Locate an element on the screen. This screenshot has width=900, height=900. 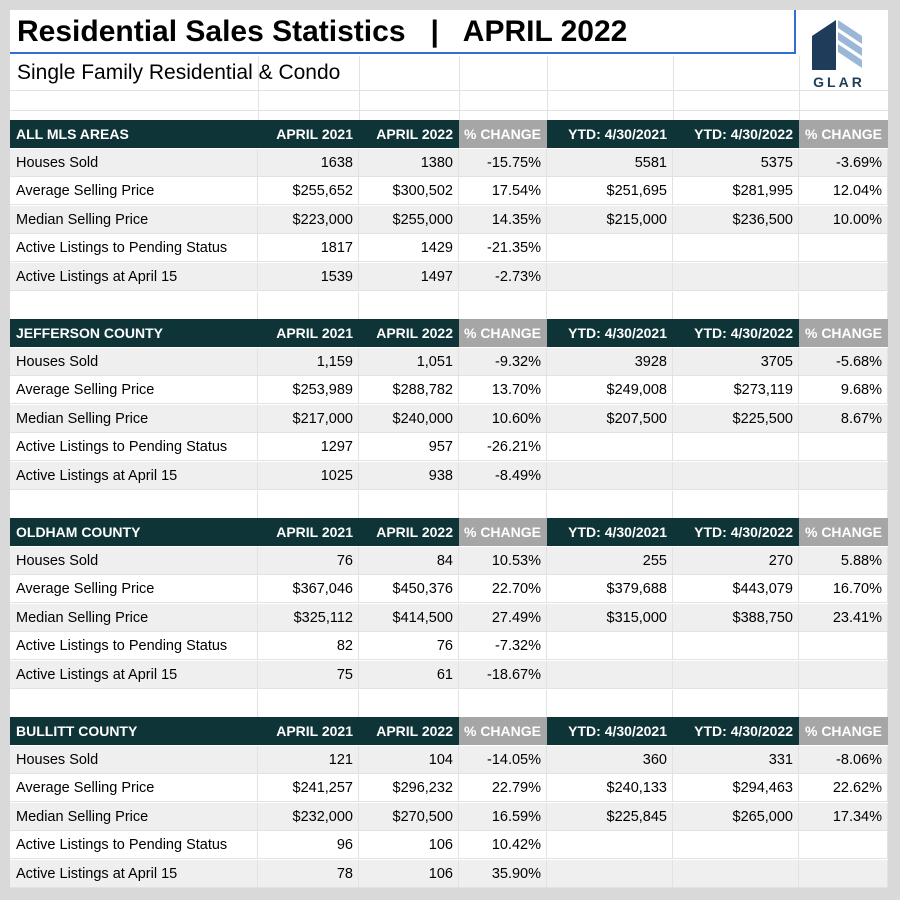
table-cell: $236,500 is located at coordinates (736, 219).